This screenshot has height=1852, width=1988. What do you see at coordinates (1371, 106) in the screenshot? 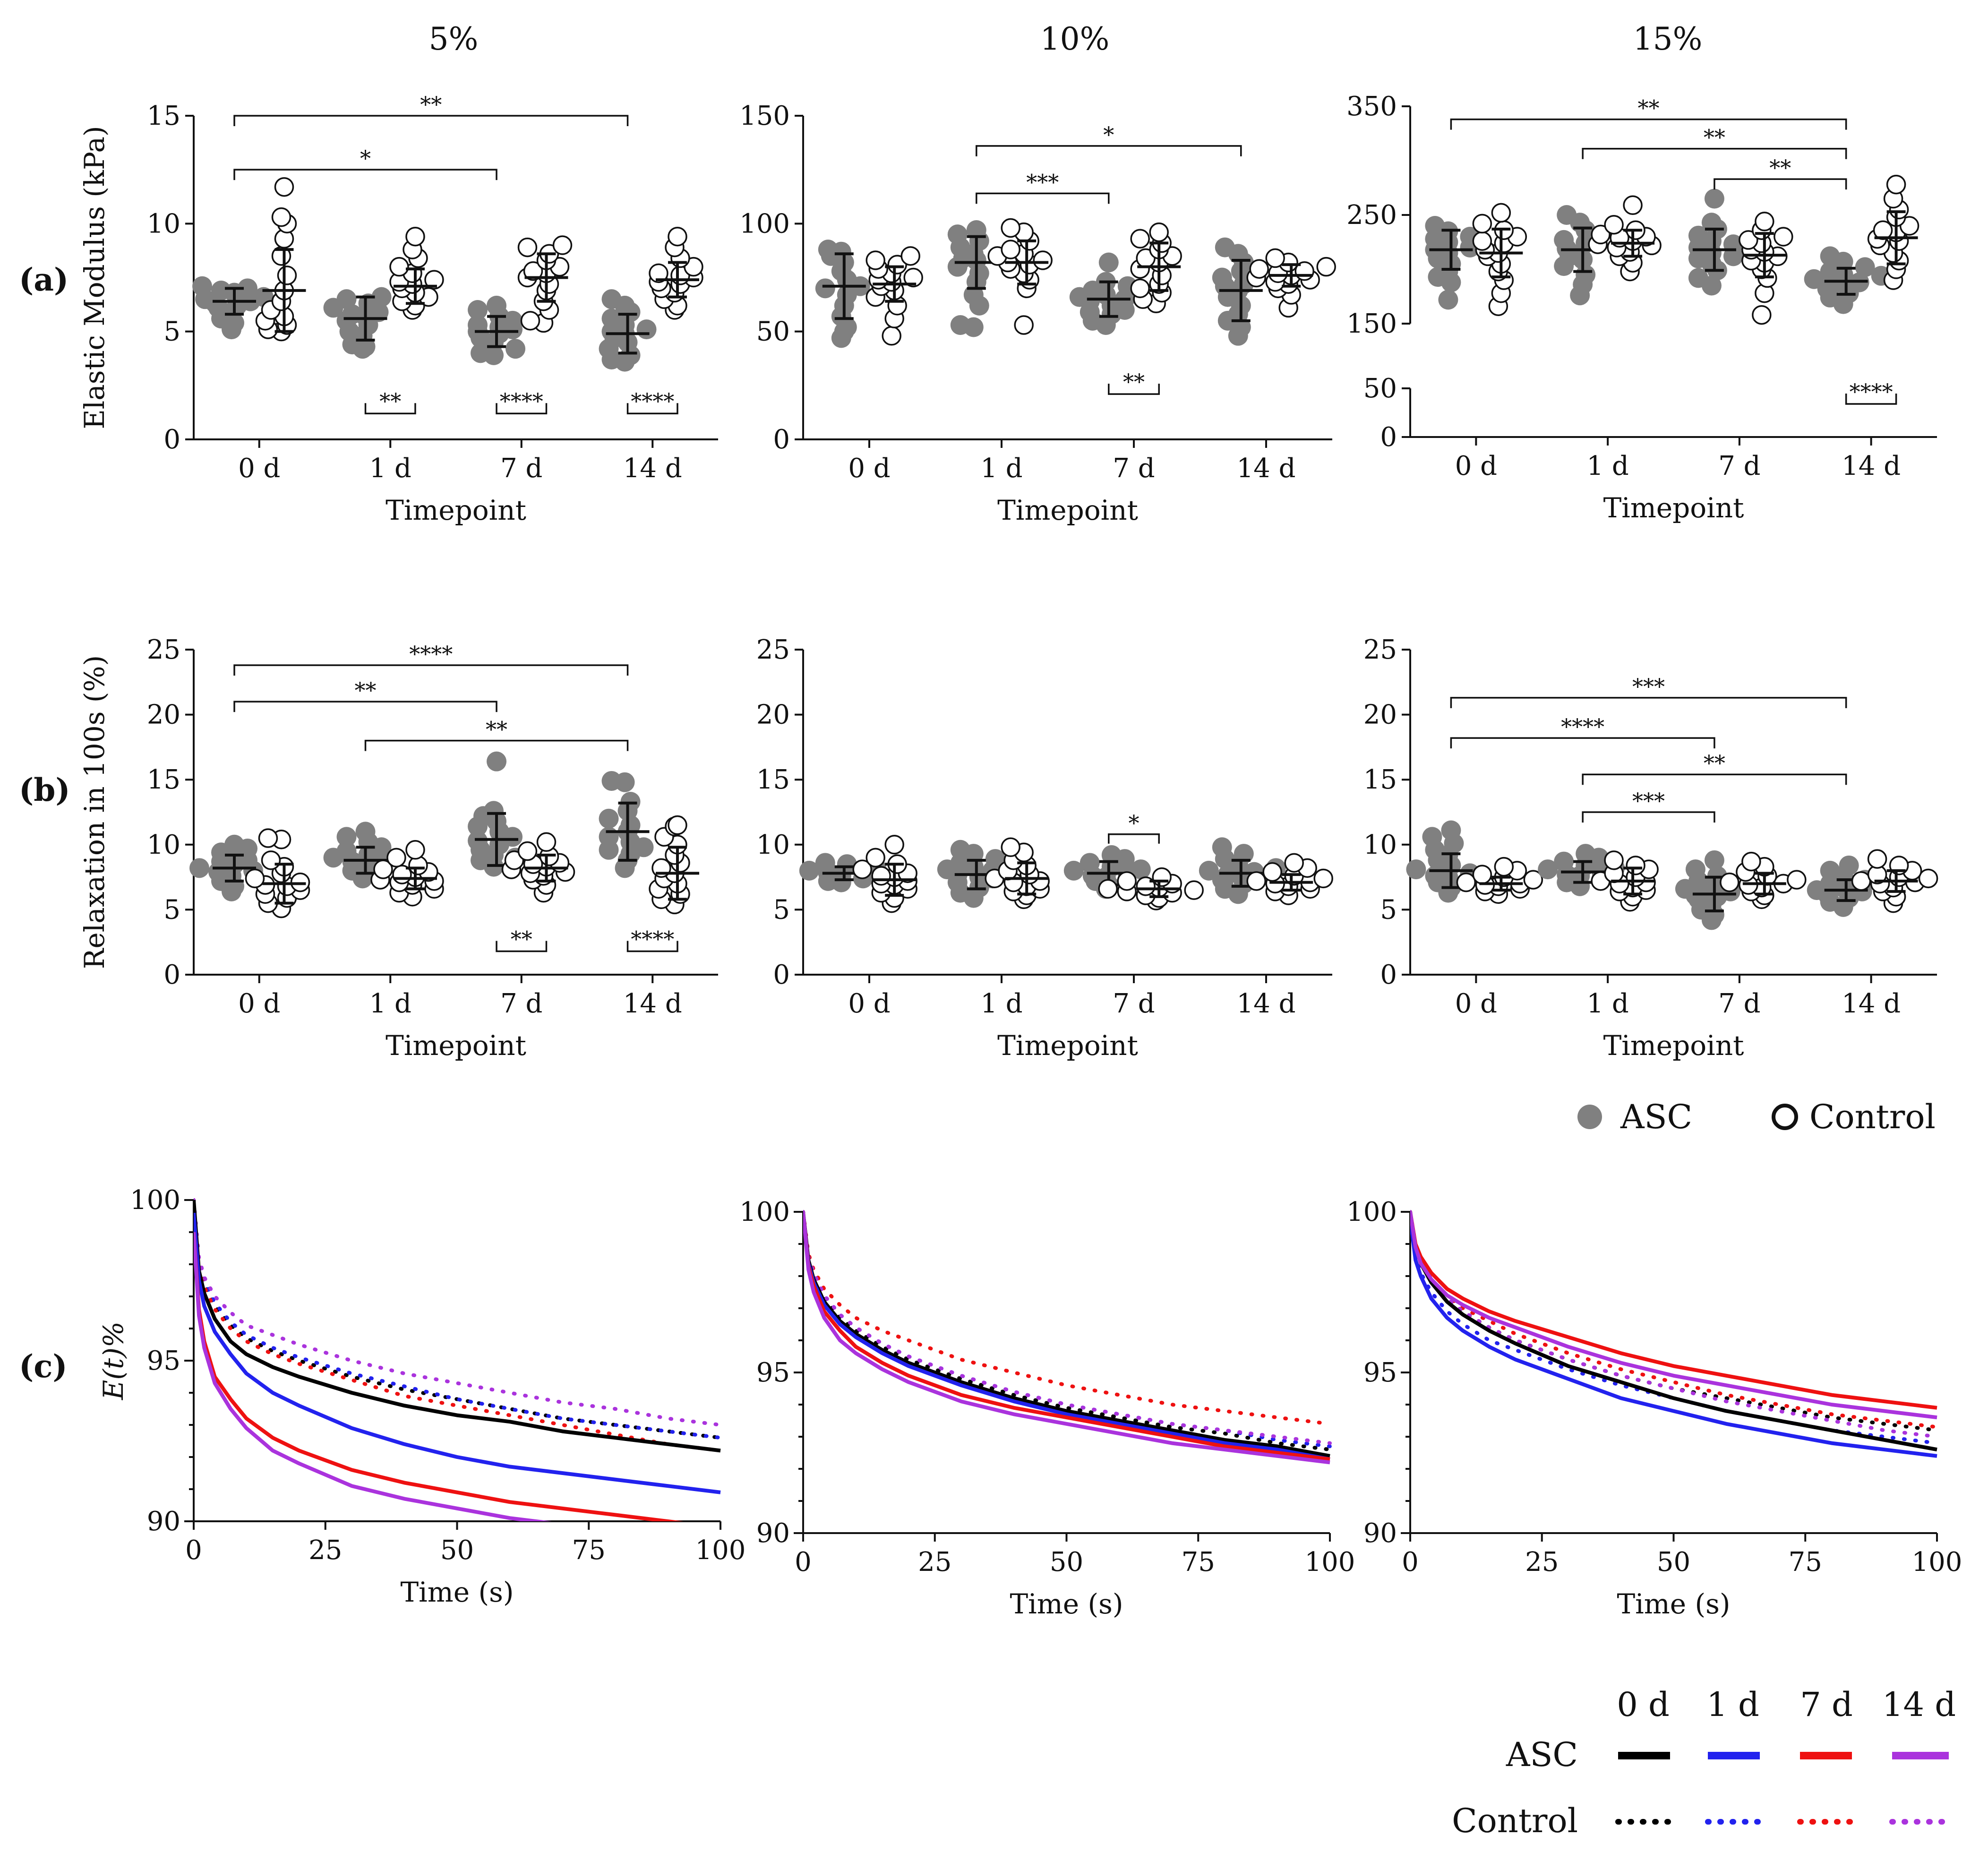
I see `y-tick-label: 350` at bounding box center [1371, 106].